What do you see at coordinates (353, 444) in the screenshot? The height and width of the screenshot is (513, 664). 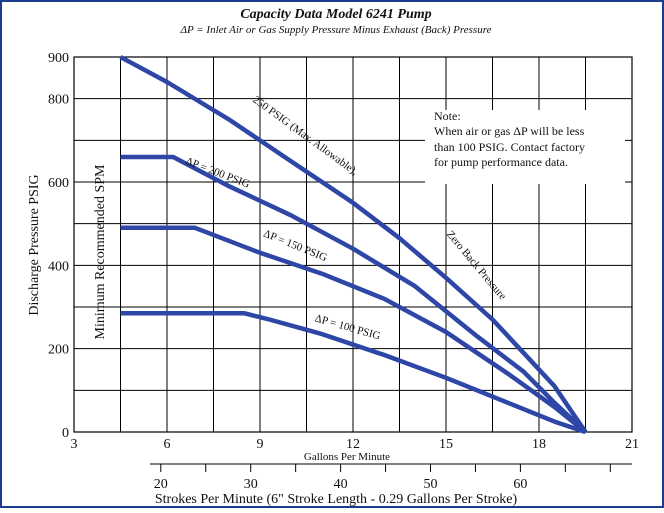 I see `x-tick-label: 12` at bounding box center [353, 444].